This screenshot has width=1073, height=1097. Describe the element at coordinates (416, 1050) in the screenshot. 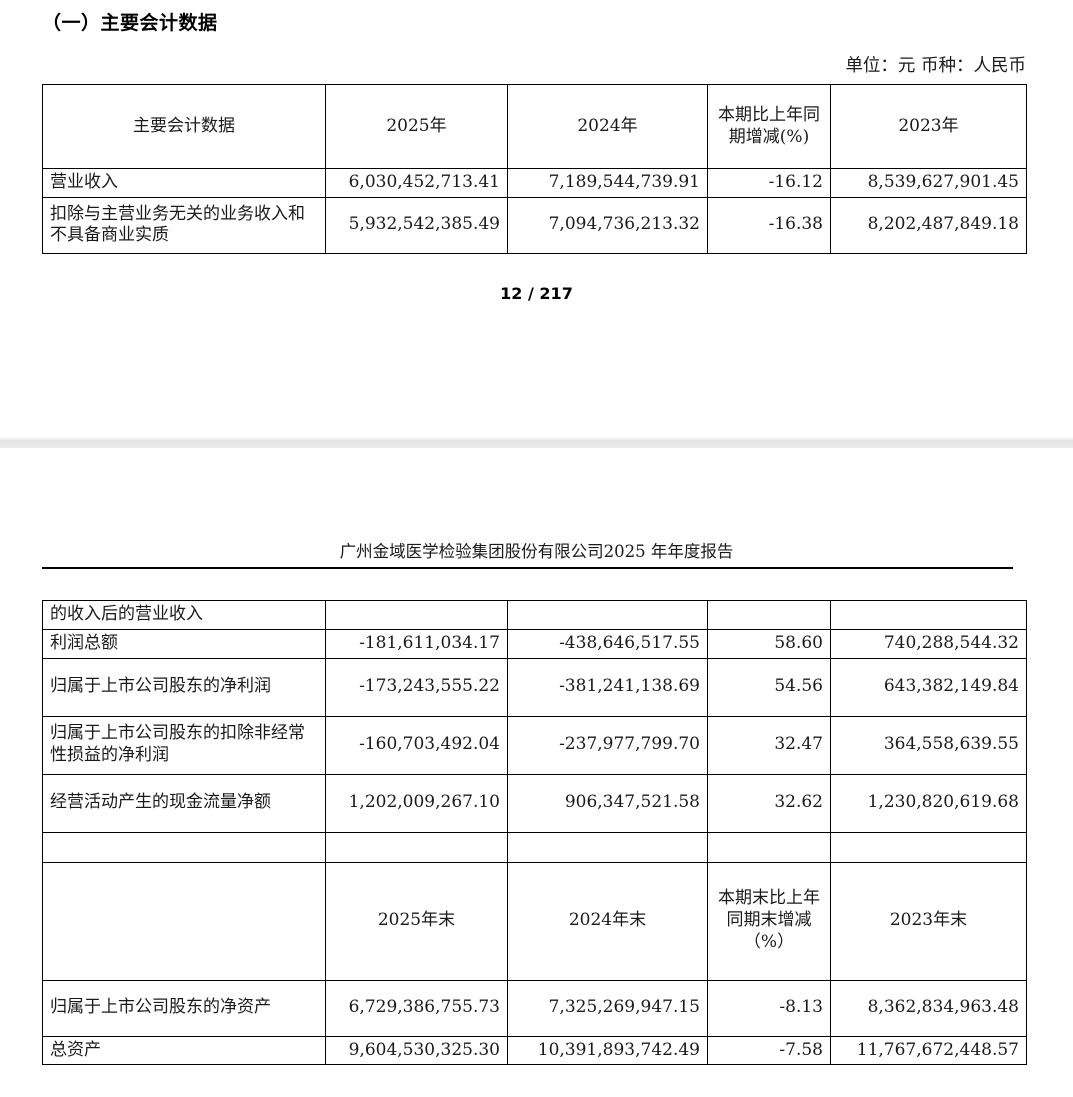

I see `cell-2025: 9,604,530,325.30` at that location.